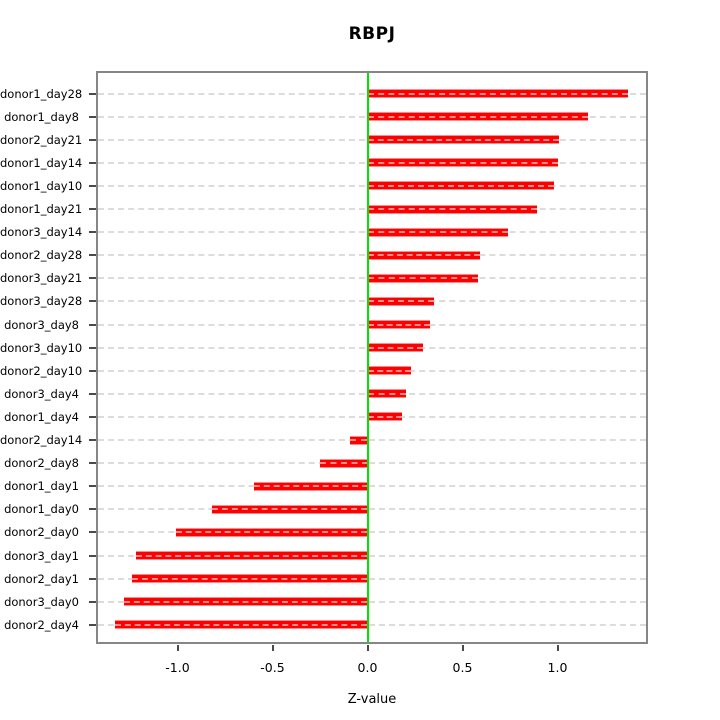  I want to click on bar-donor3_day10, so click(395, 348).